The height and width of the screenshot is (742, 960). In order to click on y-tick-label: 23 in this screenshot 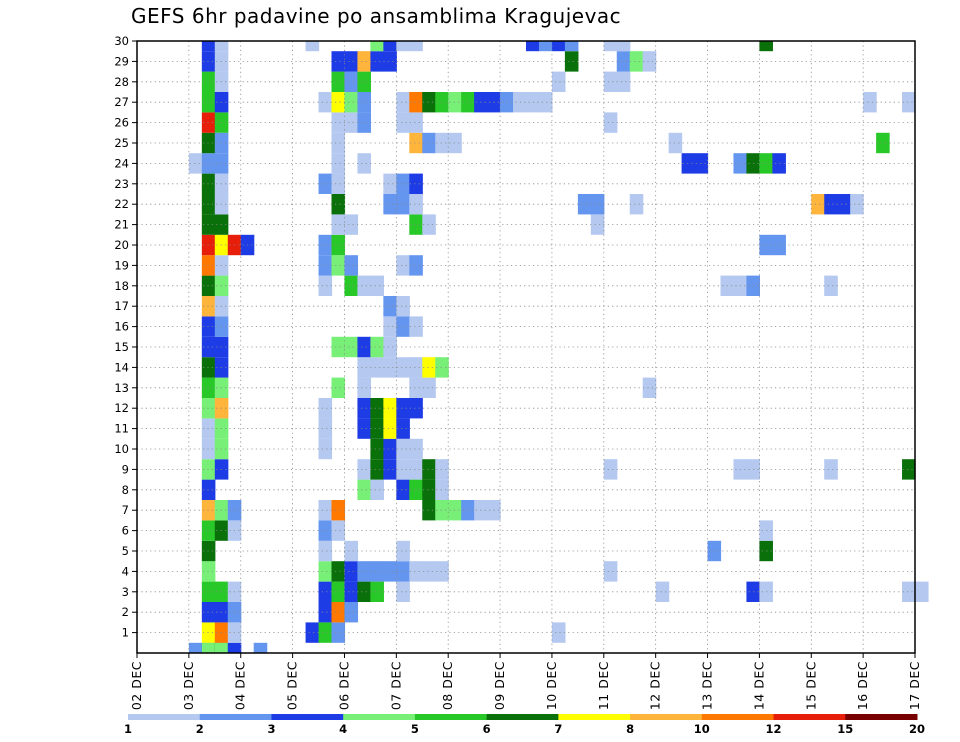, I will do `click(121, 184)`.